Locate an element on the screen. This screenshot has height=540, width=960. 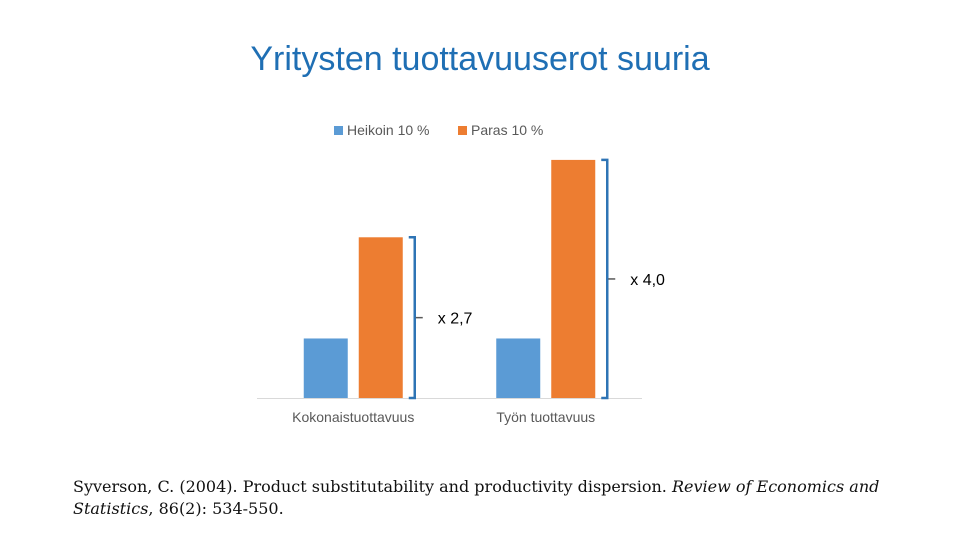
chart-legend: Heikoin 10 % Paras 10 % is located at coordinates (438, 130).